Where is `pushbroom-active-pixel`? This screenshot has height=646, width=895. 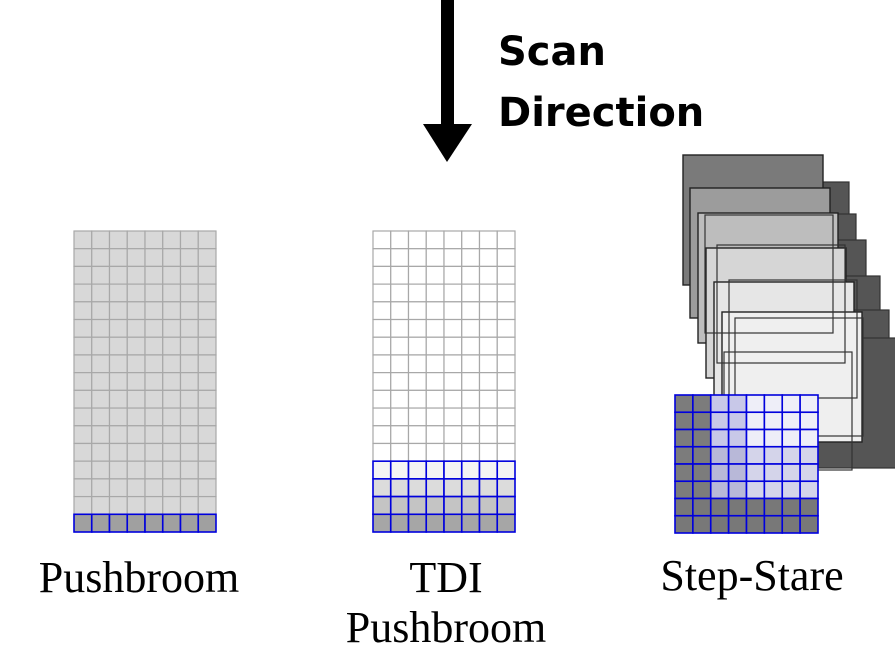
pushbroom-active-pixel is located at coordinates (154, 523).